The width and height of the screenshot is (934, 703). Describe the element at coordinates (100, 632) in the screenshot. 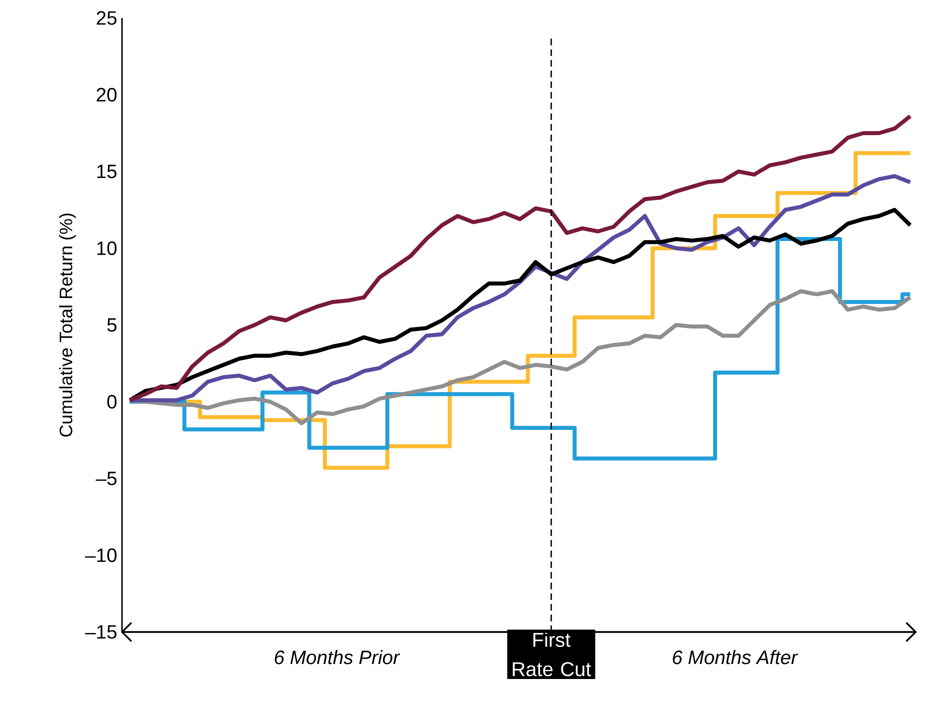

I see `y-tick-label: –15` at that location.